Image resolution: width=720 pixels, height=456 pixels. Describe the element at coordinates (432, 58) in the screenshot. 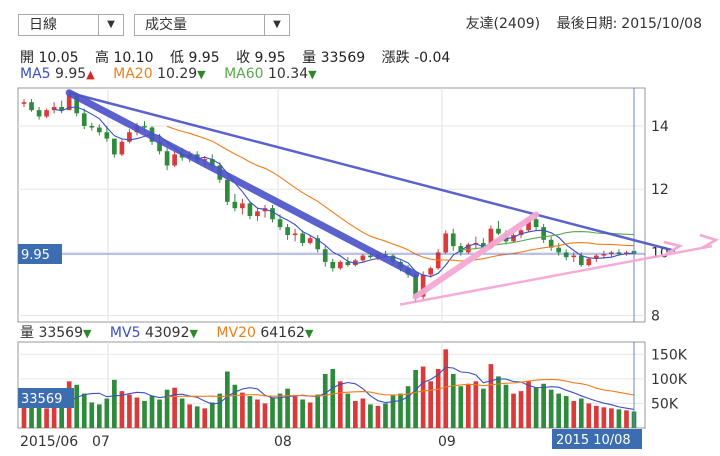

I see `change-value: -0.04` at that location.